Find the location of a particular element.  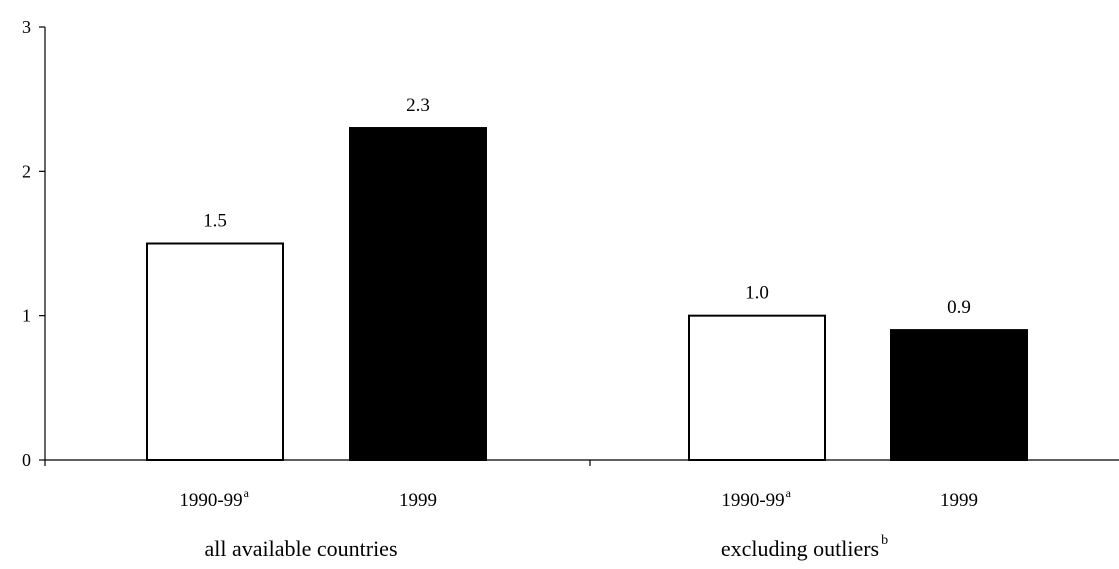

group-label: all available countries is located at coordinates (300, 548).